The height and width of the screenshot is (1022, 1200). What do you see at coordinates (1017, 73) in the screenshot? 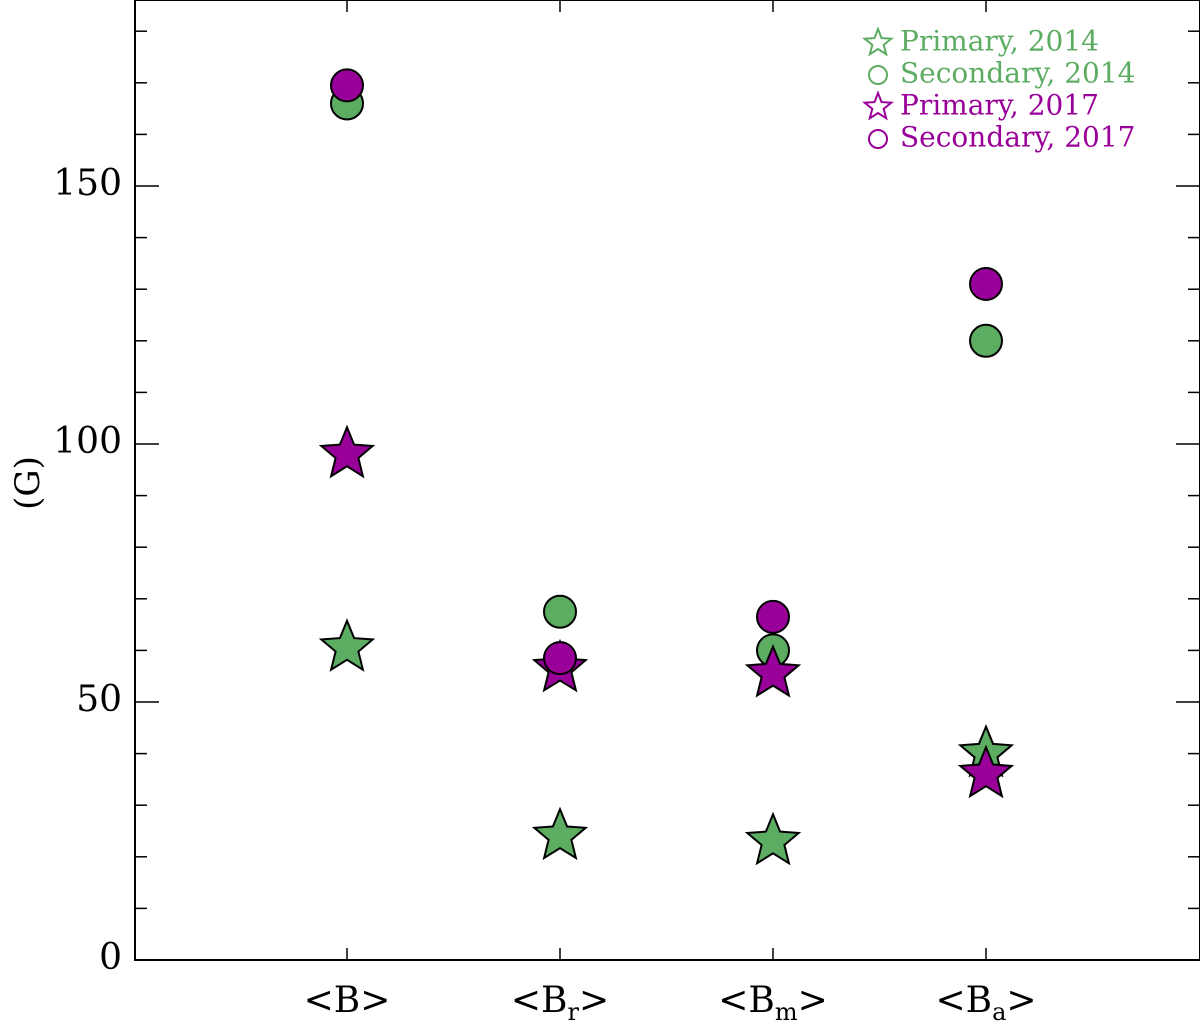
I see `legend-label: Secondary, 2014` at bounding box center [1017, 73].